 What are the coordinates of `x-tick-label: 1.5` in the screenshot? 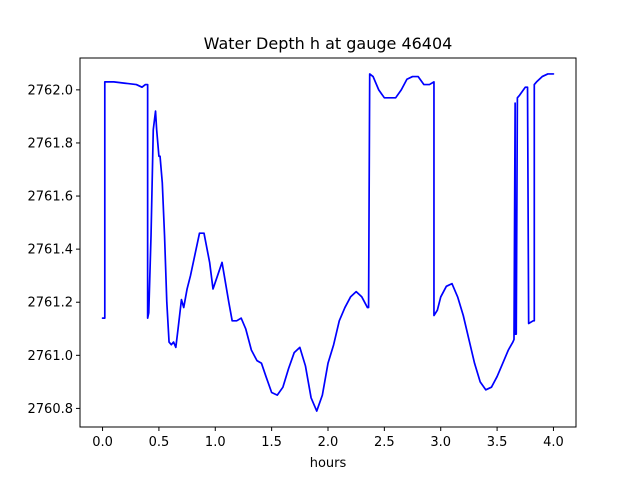 It's located at (271, 442).